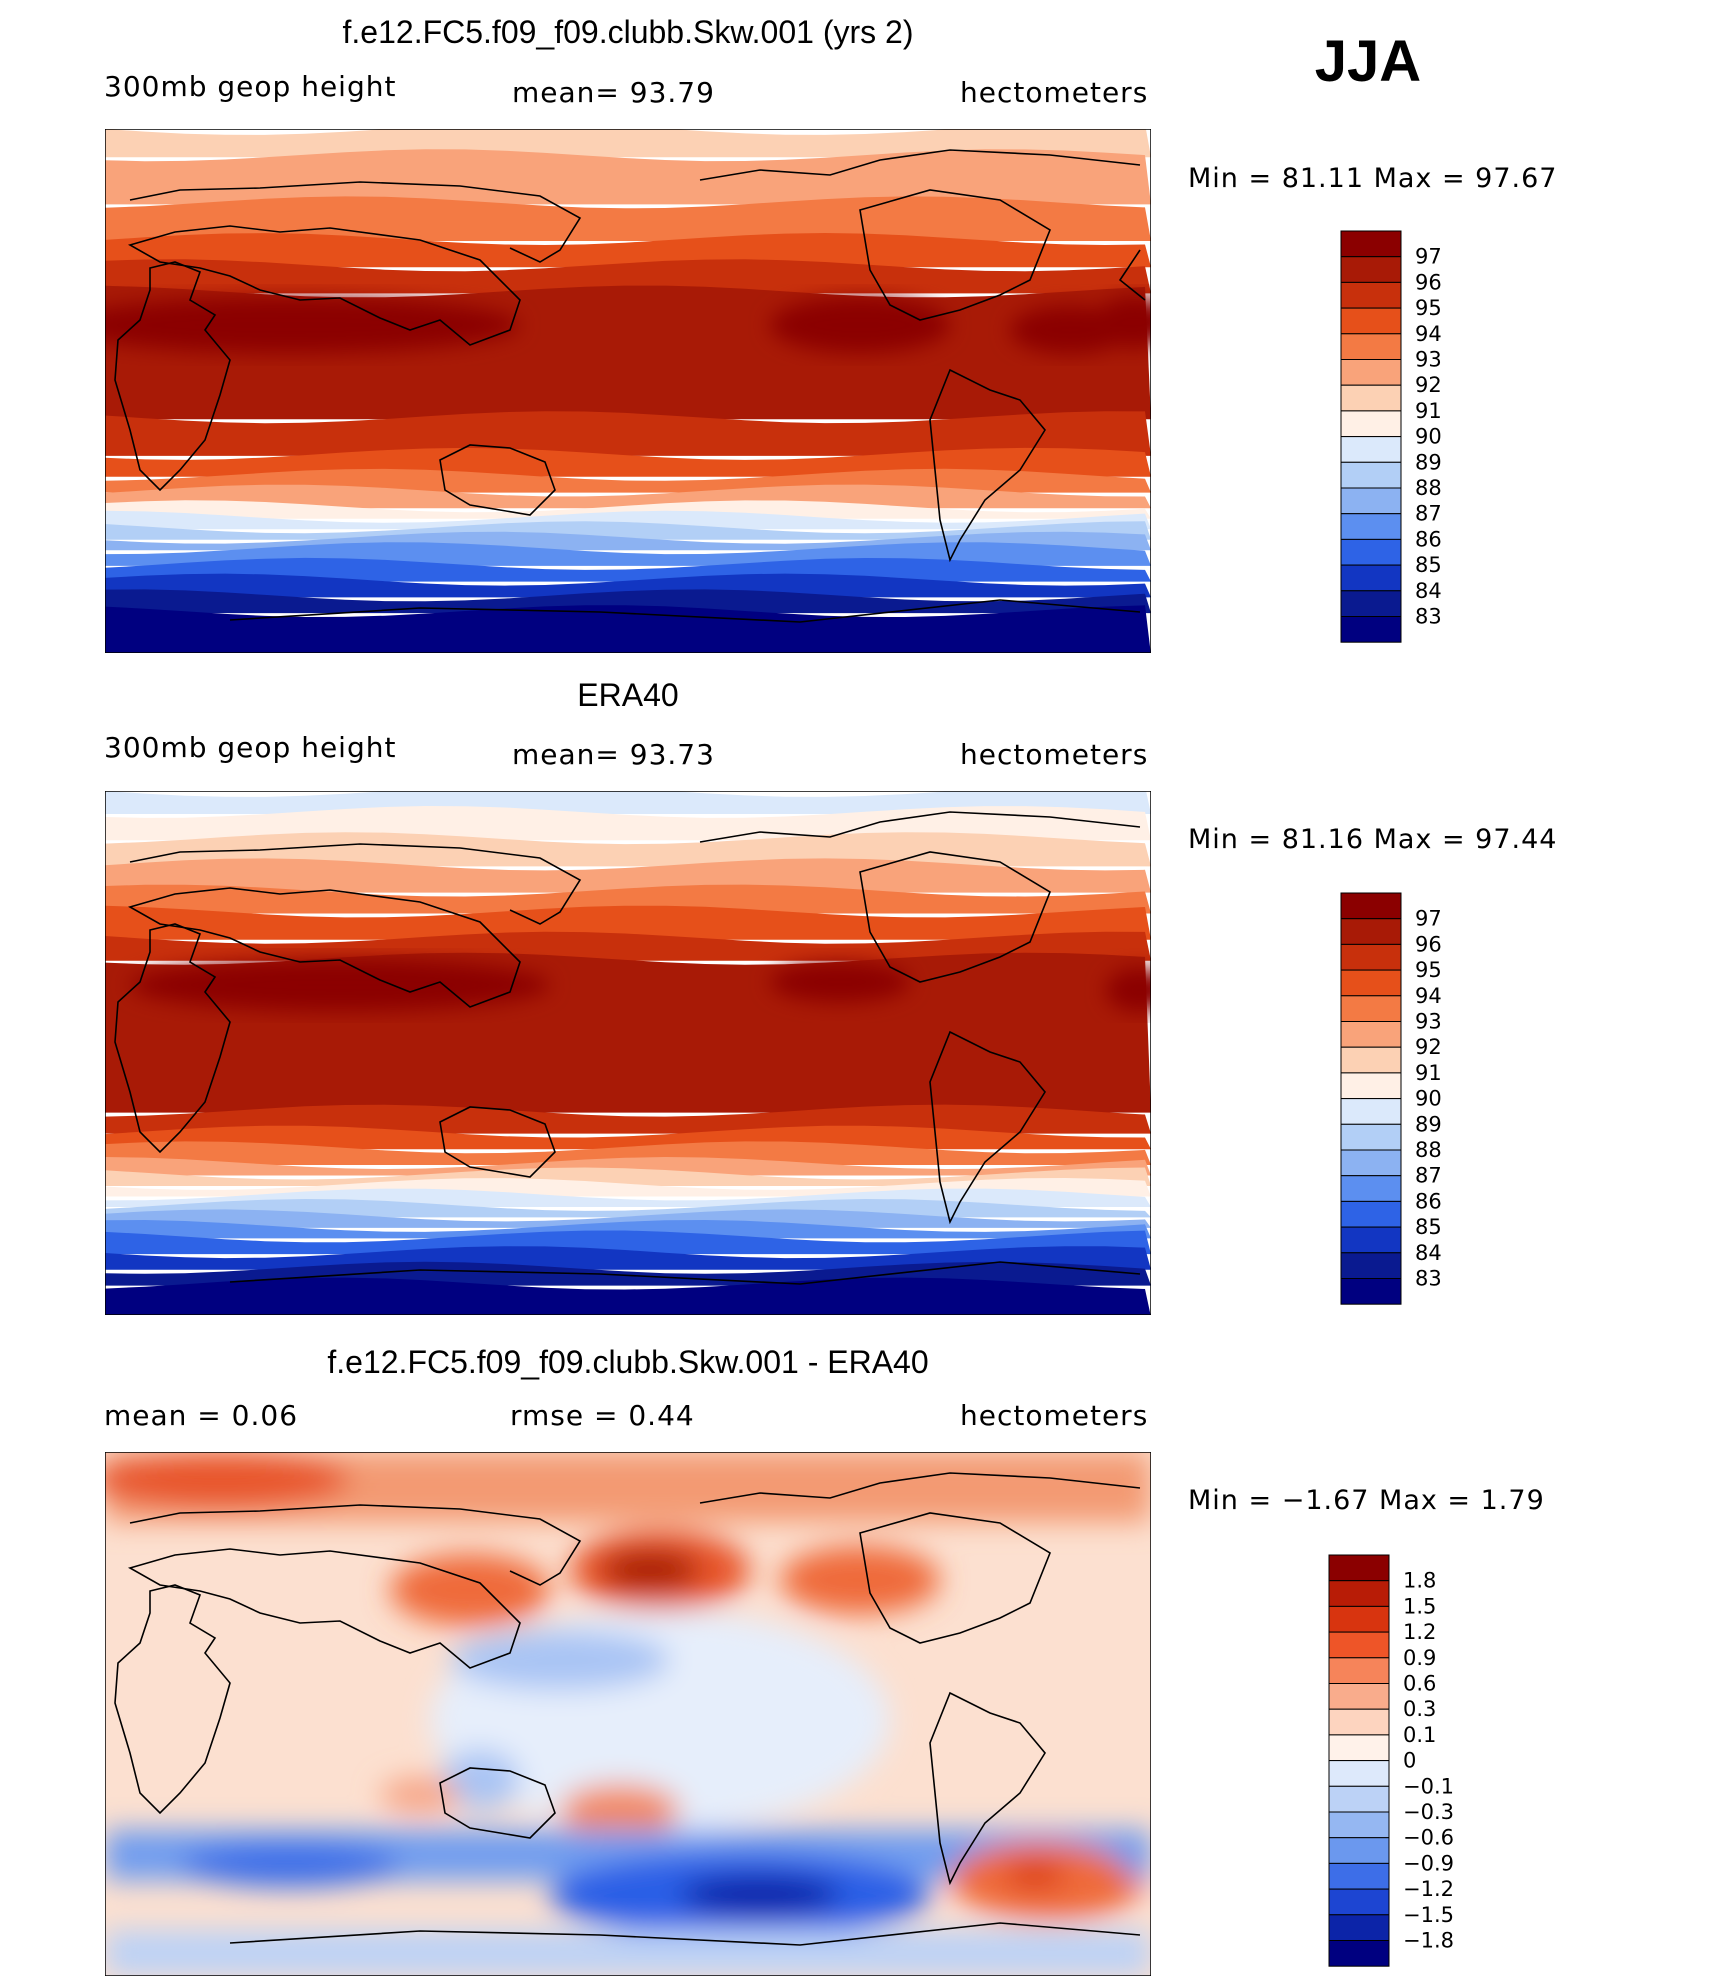  I want to click on panel-2-units: hectometers, so click(1054, 754).